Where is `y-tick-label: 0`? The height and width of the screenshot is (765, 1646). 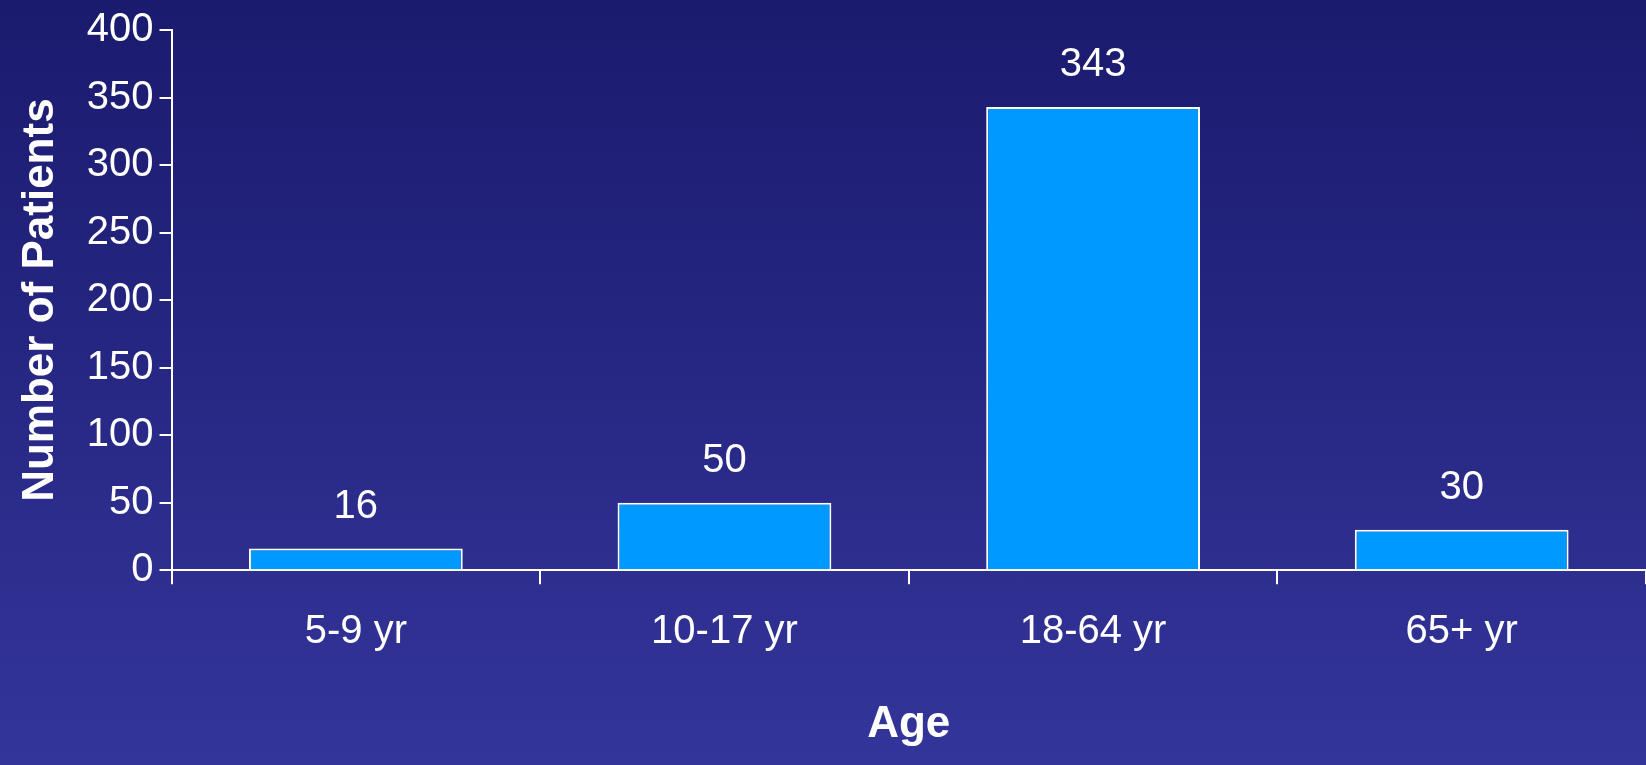
y-tick-label: 0 is located at coordinates (142, 567).